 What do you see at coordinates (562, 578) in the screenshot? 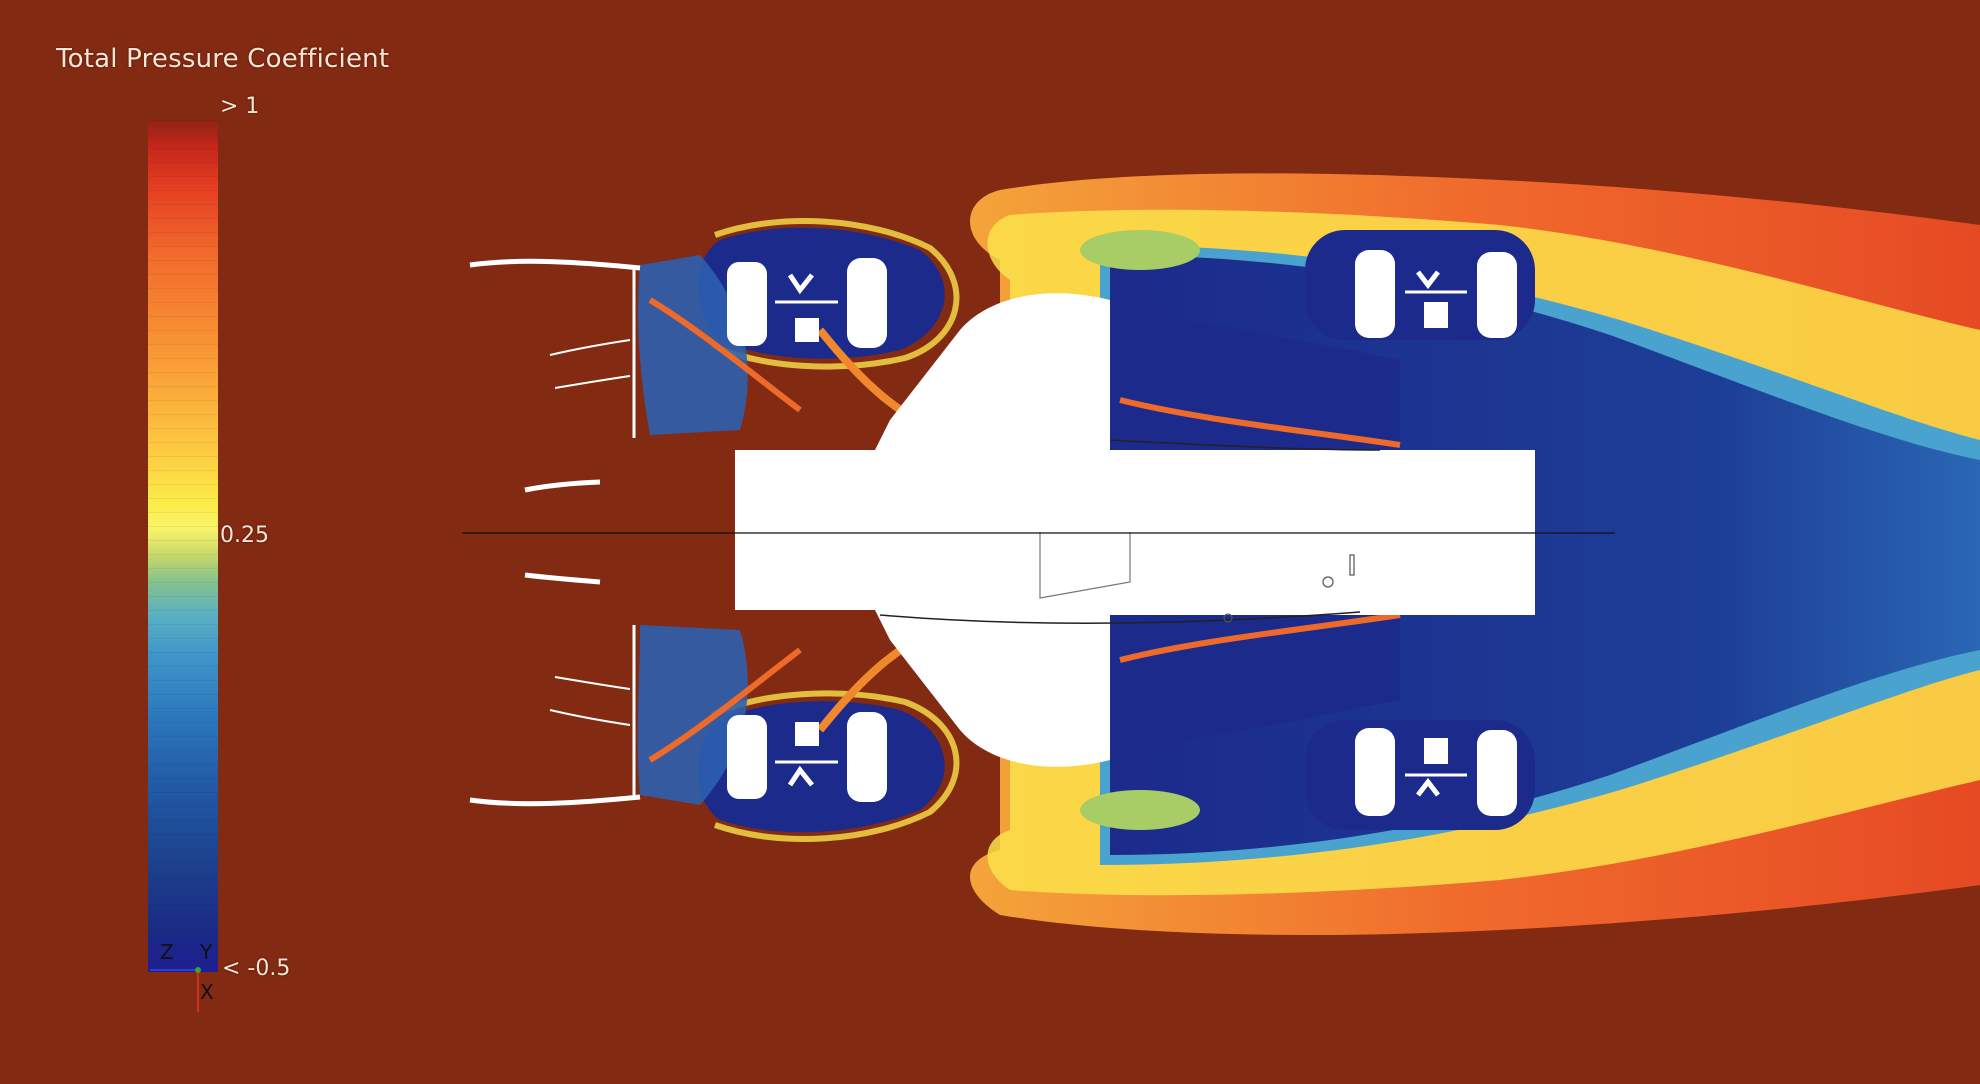
I see `nose-element-lower` at bounding box center [562, 578].